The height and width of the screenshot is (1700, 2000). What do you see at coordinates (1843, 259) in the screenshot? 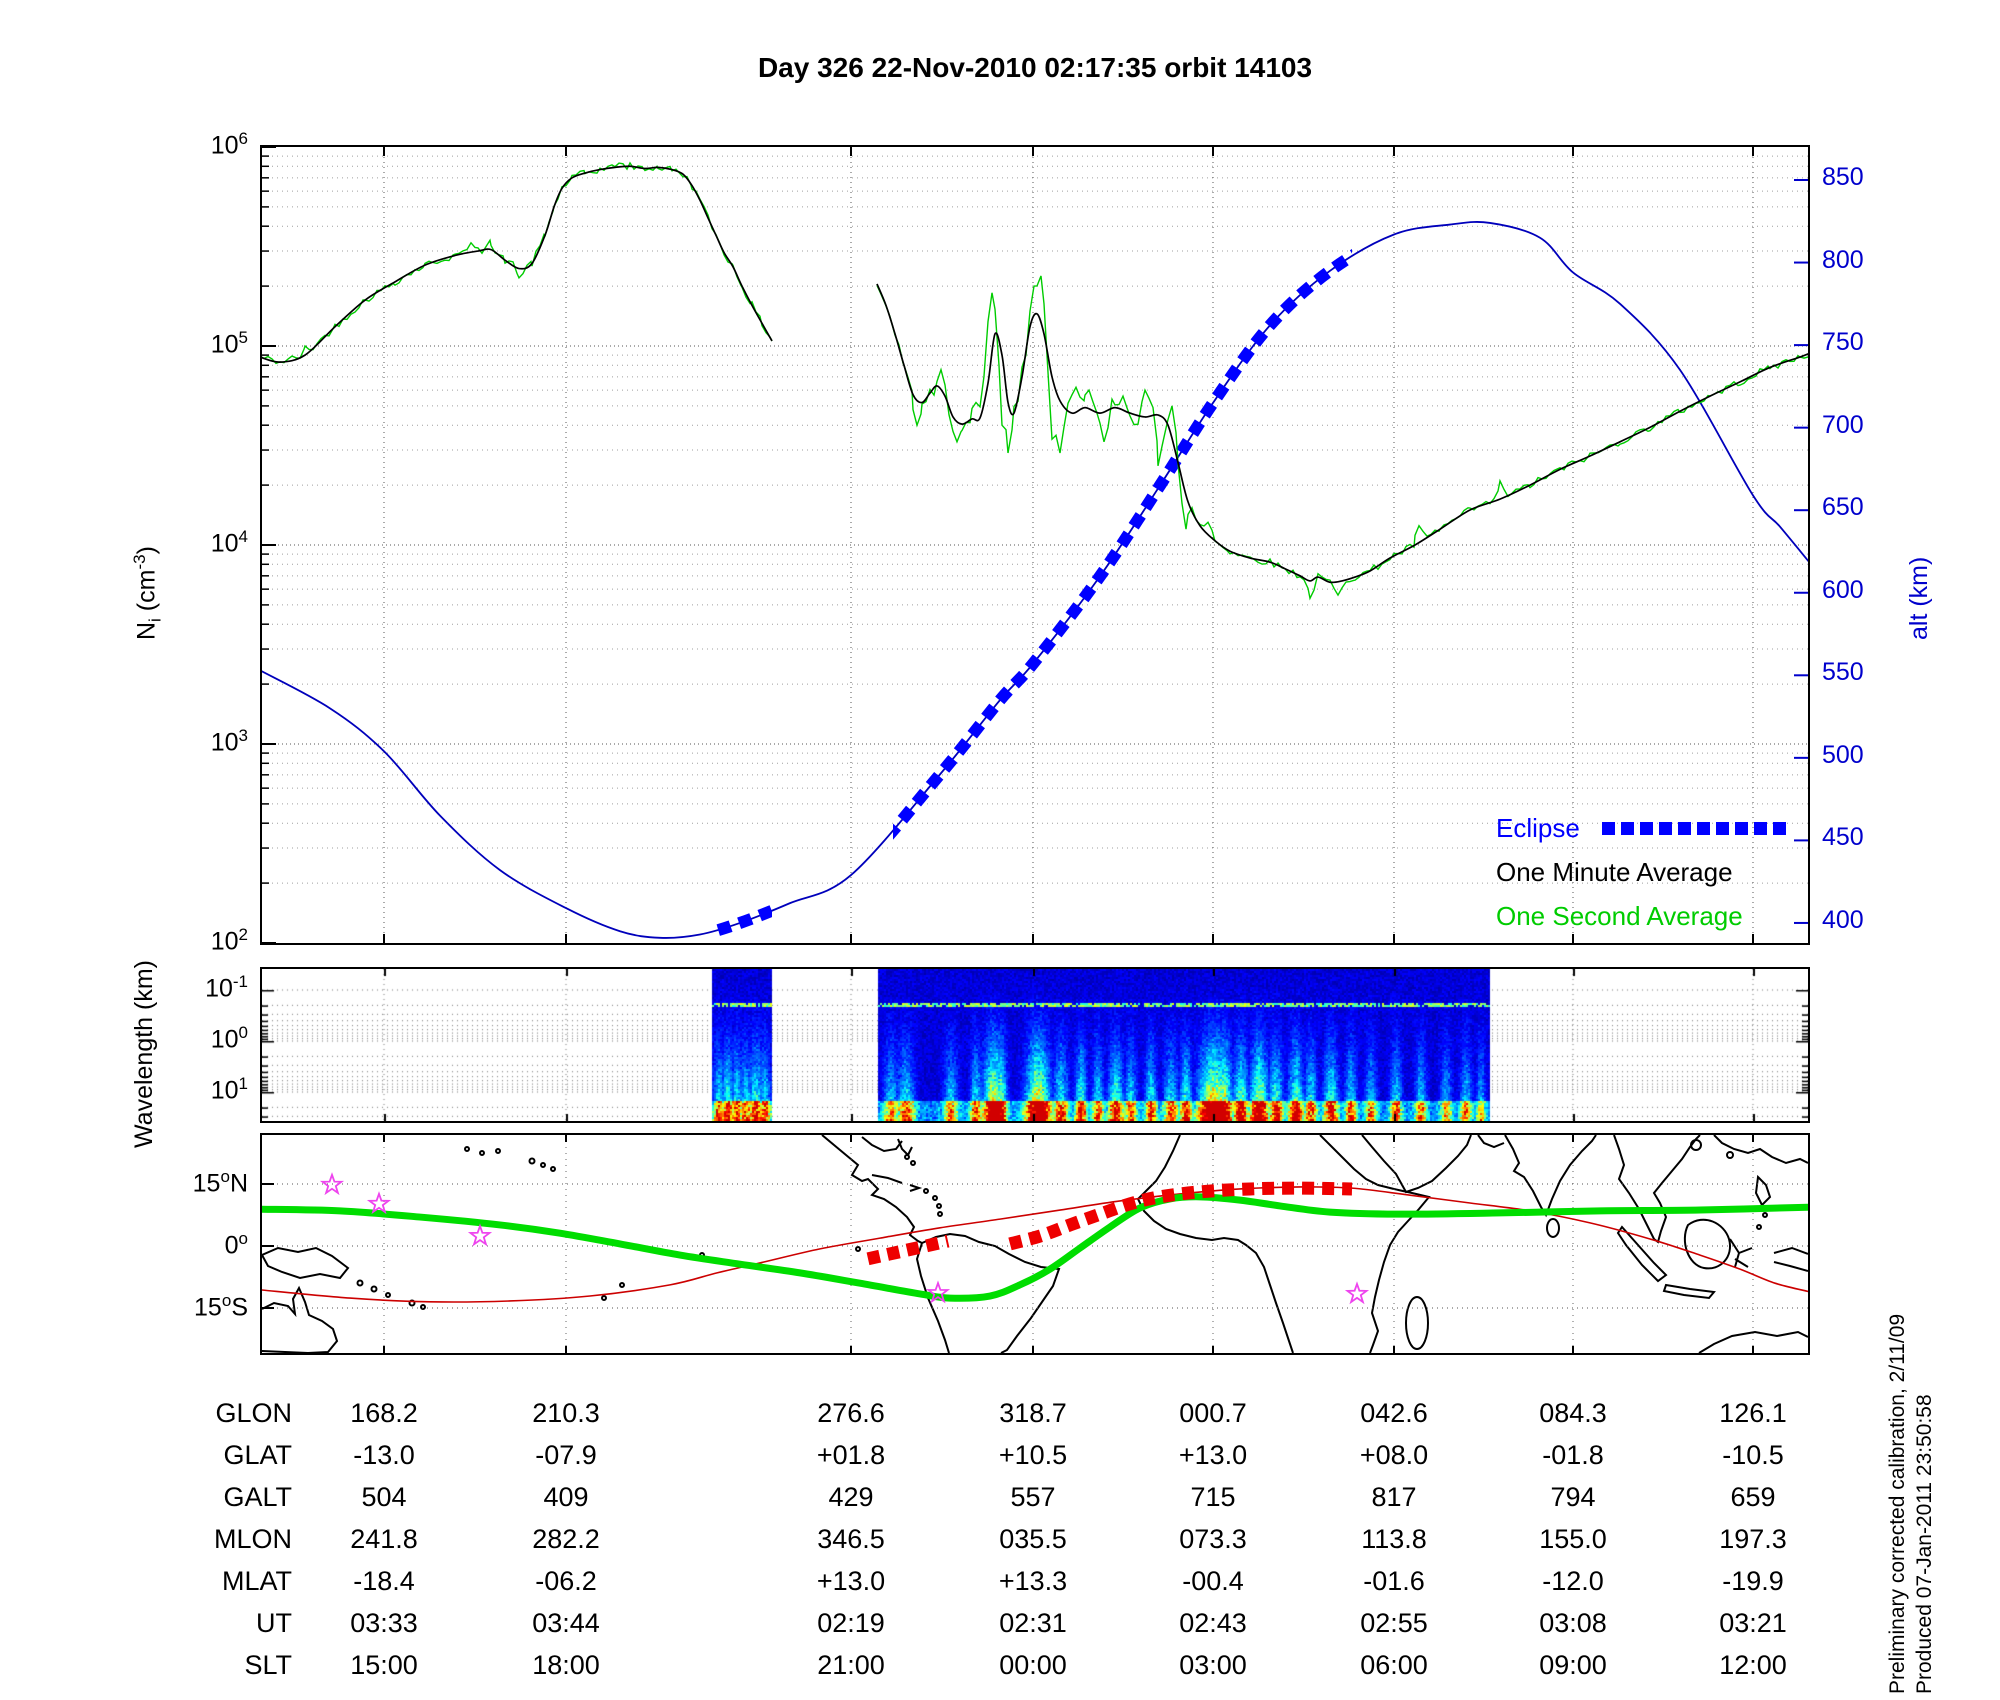
I see `y-tick-altitude: 800` at bounding box center [1843, 259].